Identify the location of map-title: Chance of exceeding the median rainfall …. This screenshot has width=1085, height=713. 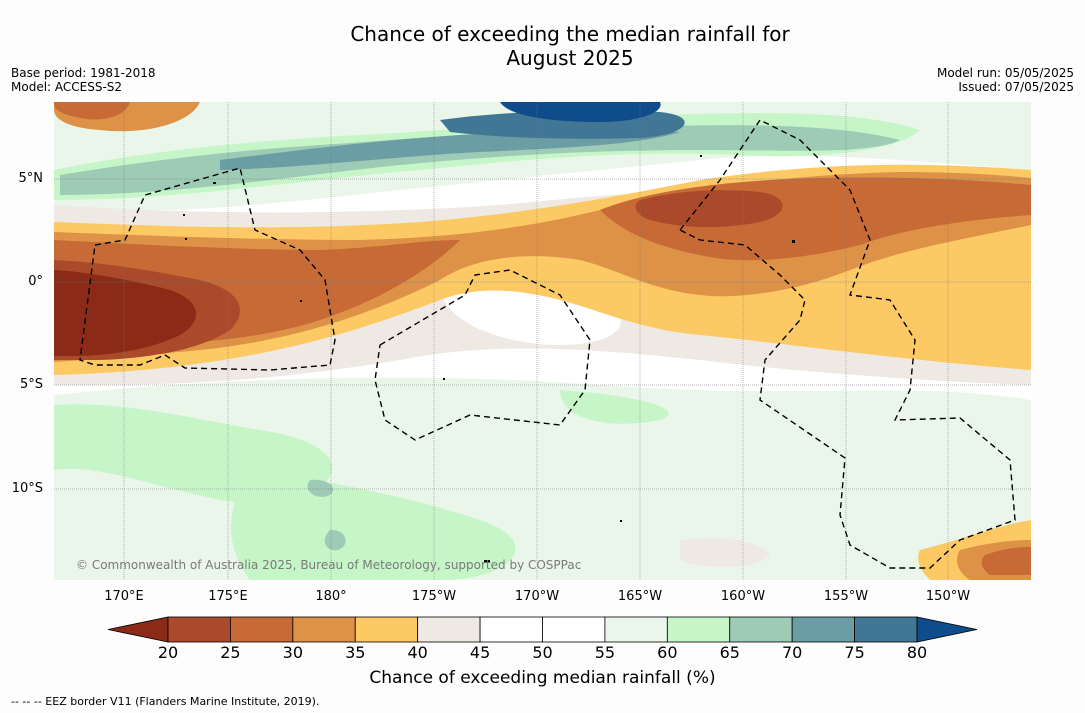
(542, 46).